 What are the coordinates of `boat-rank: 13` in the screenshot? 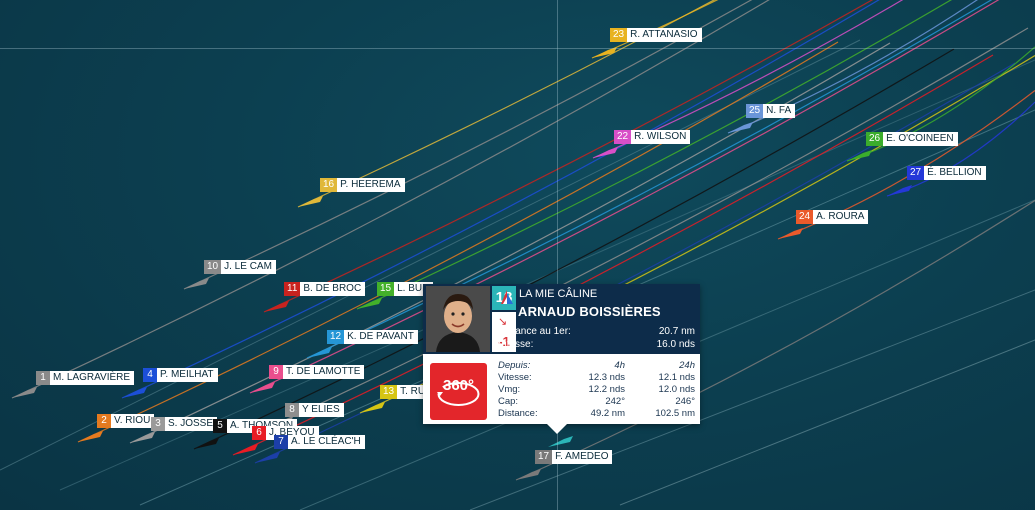 It's located at (389, 392).